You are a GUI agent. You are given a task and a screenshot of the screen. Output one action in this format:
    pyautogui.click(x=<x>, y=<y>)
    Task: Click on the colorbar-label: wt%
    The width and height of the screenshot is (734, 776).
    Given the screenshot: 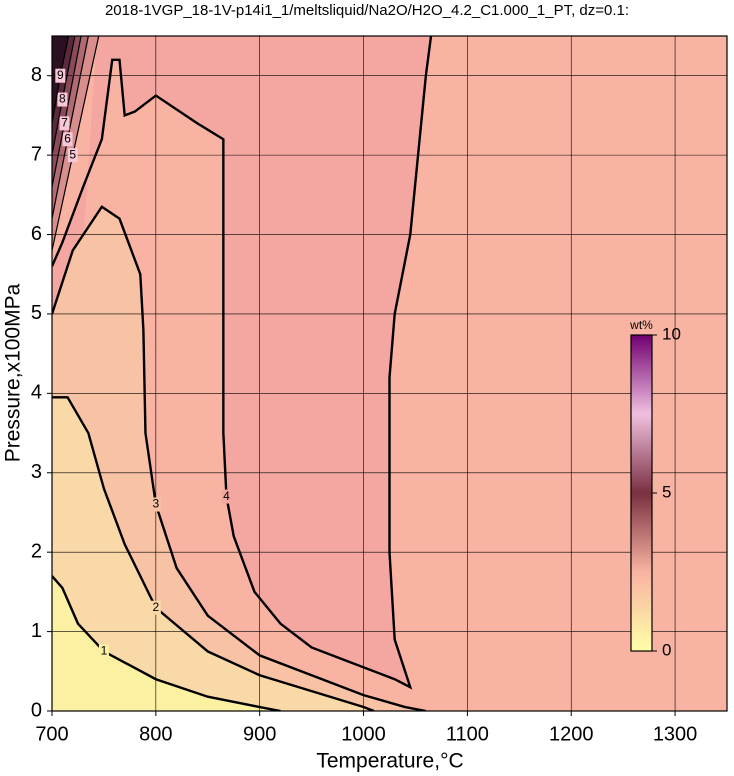 What is the action you would take?
    pyautogui.click(x=641, y=325)
    